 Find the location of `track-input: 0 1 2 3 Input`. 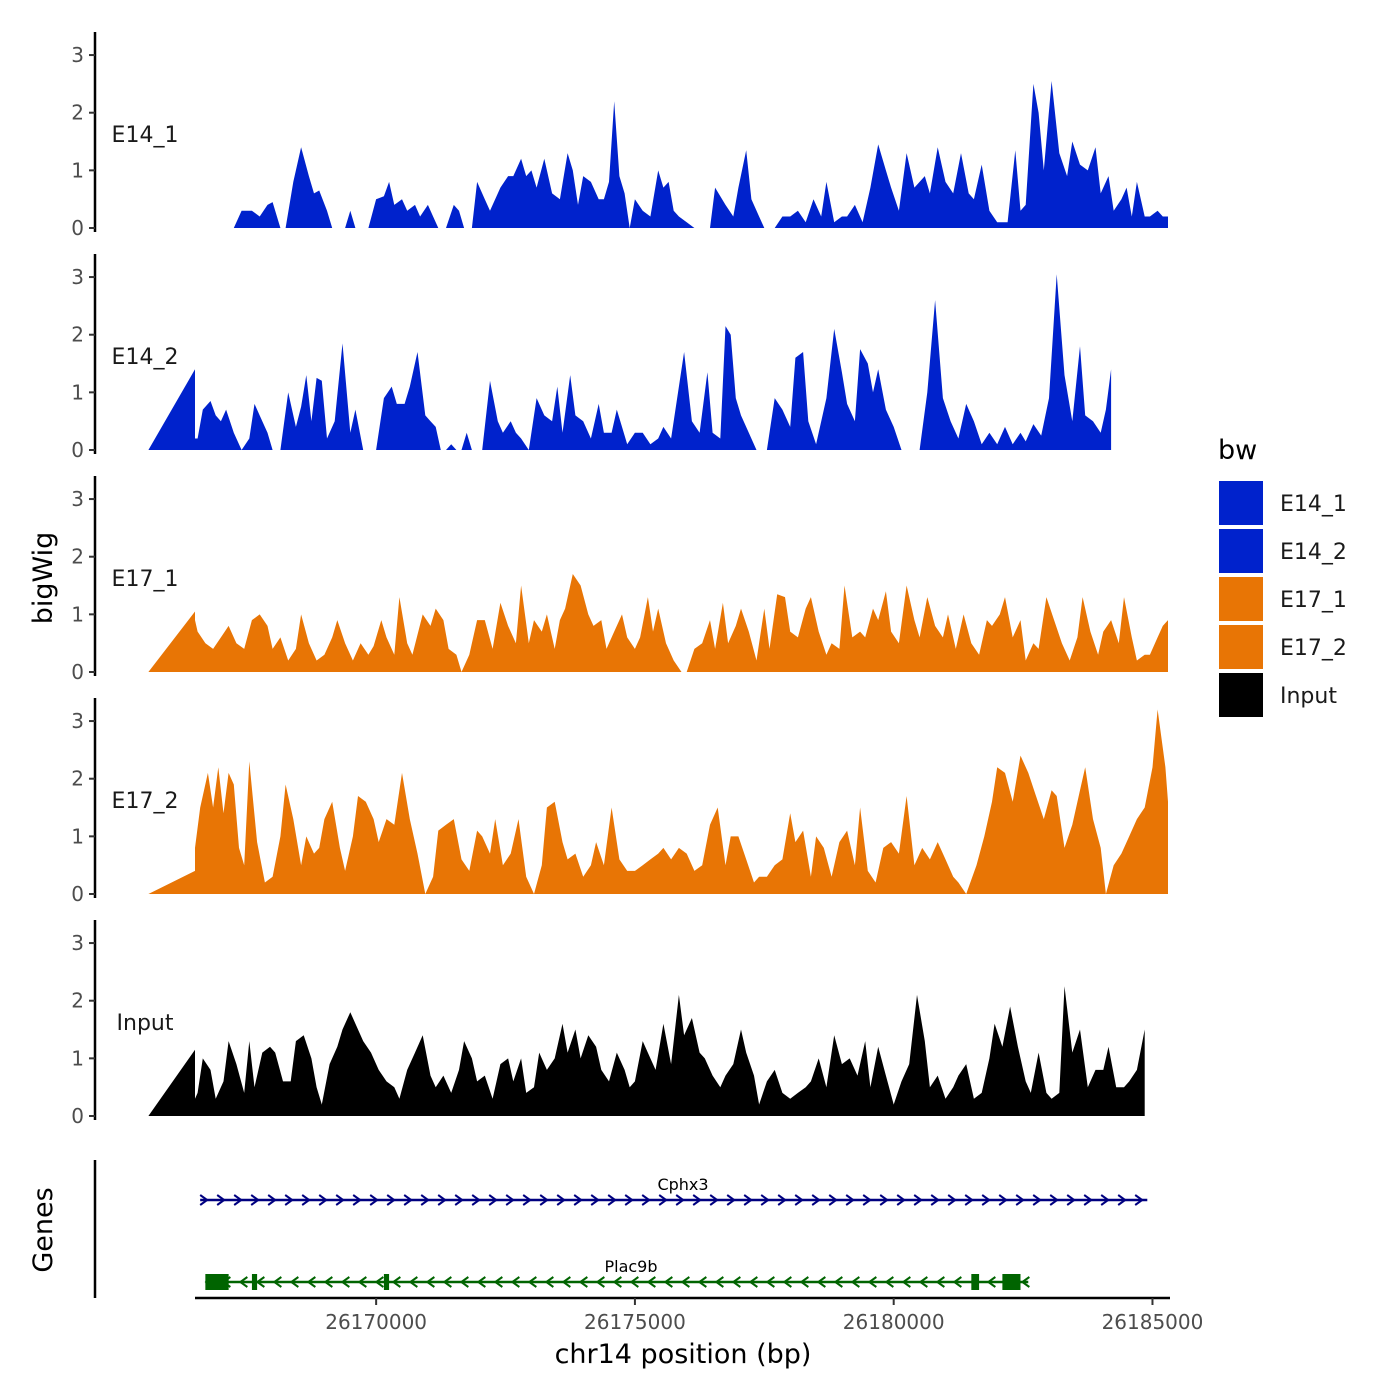

track-input: 0 1 2 3 Input is located at coordinates (608, 1024).